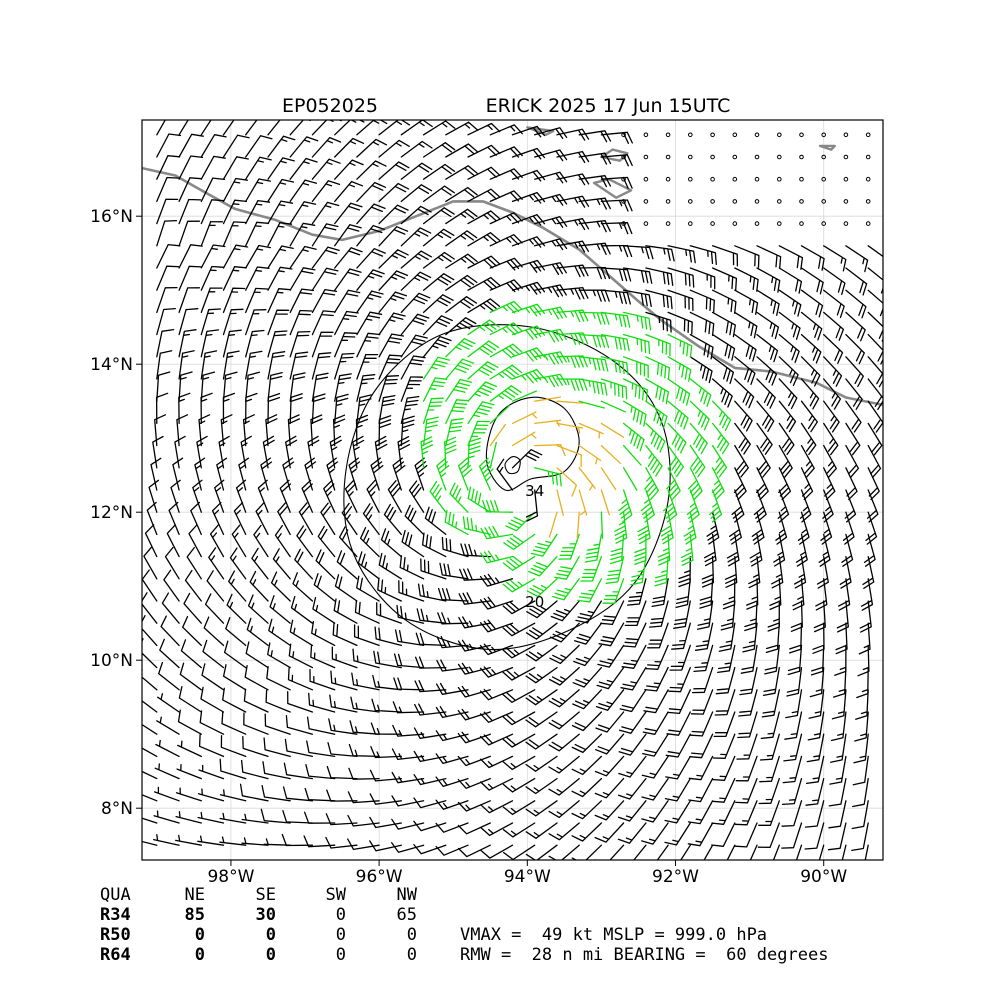 Image resolution: width=1000 pixels, height=1000 pixels. I want to click on row-r64-nw: 0, so click(412, 955).